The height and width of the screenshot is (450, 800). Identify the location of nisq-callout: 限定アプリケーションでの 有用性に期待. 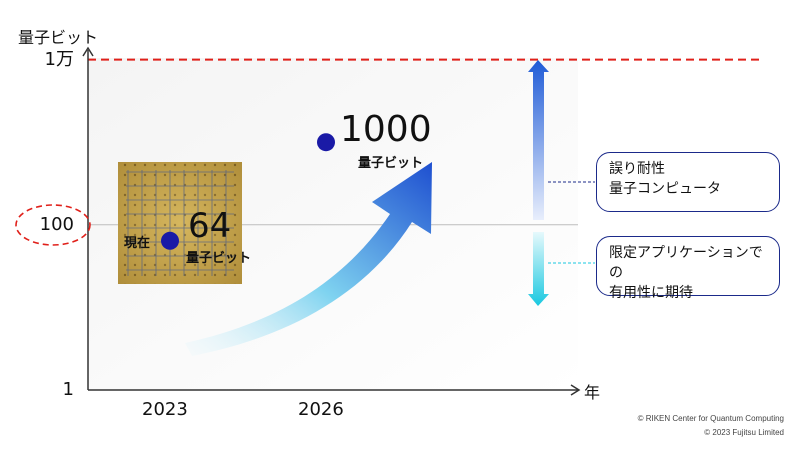
(688, 268).